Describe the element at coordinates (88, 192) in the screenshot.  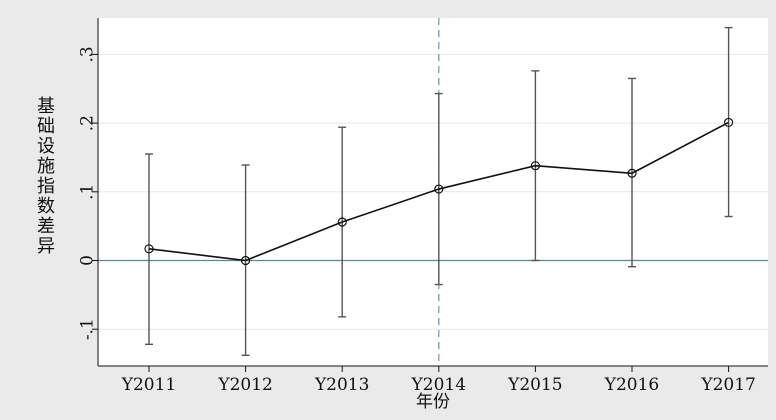
I see `y-tick-label: .1` at that location.